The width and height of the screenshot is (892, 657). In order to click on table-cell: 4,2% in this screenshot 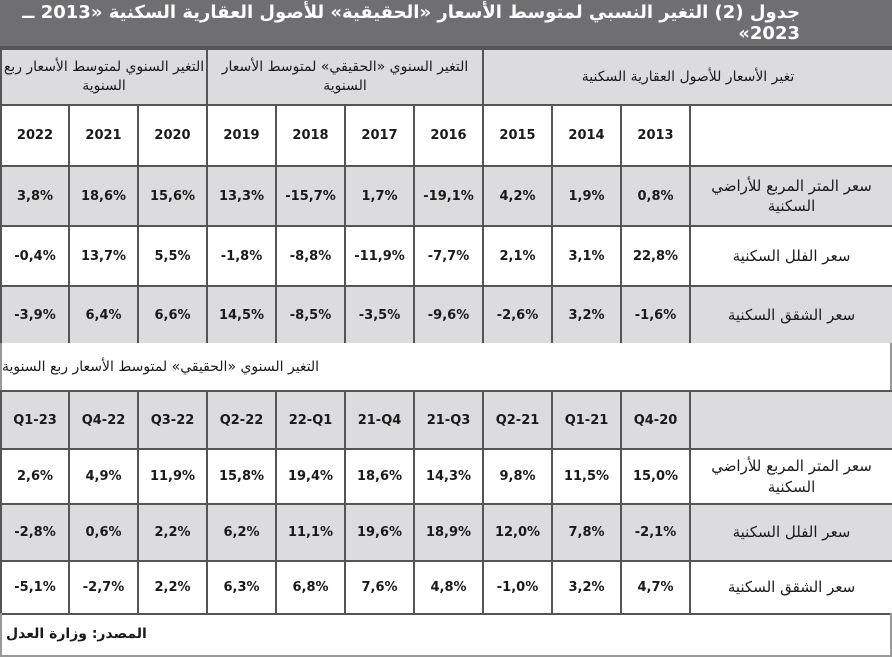, I will do `click(518, 196)`.